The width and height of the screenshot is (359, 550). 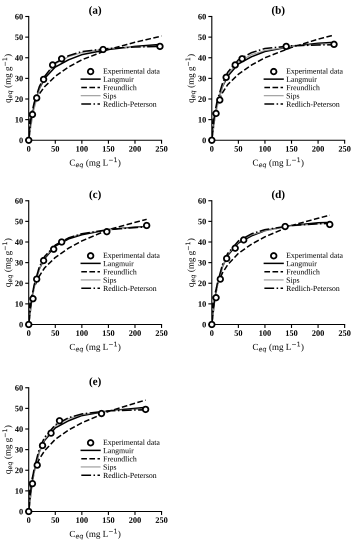 What do you see at coordinates (278, 11) in the screenshot?
I see `chart-title: (b)` at bounding box center [278, 11].